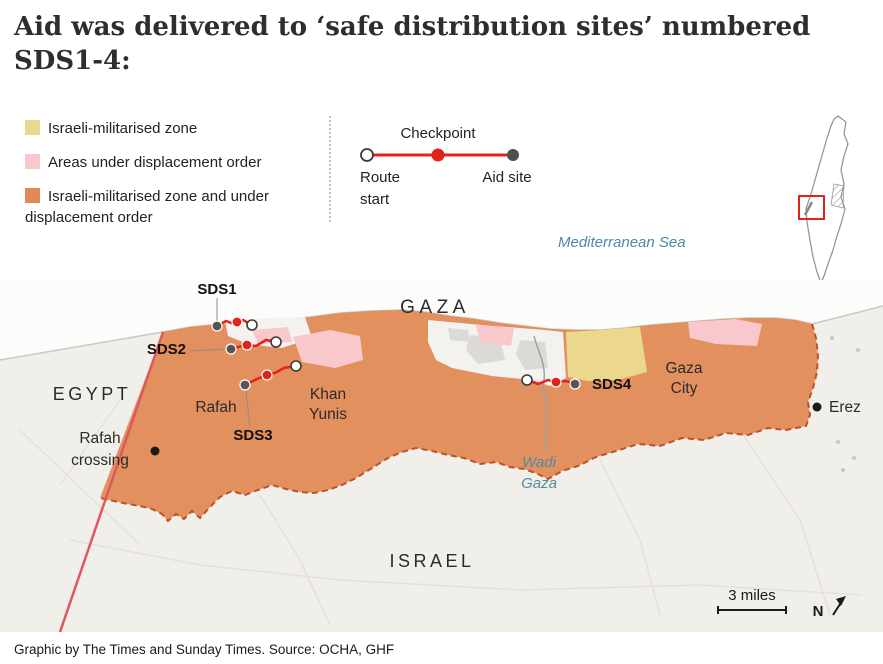 The height and width of the screenshot is (664, 883). What do you see at coordinates (845, 407) in the screenshot?
I see `city-label-erez: Erez` at bounding box center [845, 407].